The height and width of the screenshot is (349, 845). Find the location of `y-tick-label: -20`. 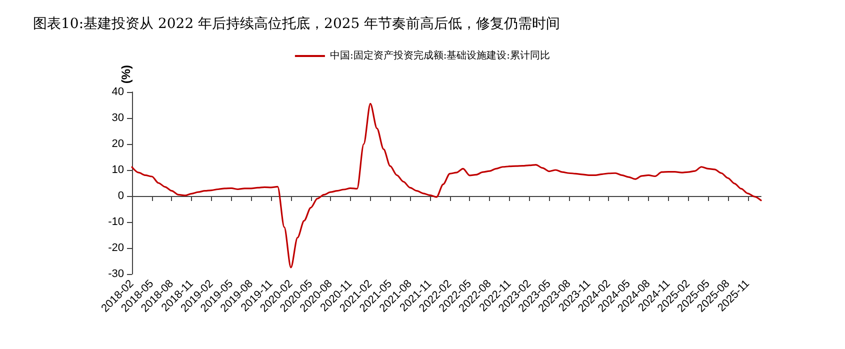

y-tick-label: -20 is located at coordinates (116, 248).